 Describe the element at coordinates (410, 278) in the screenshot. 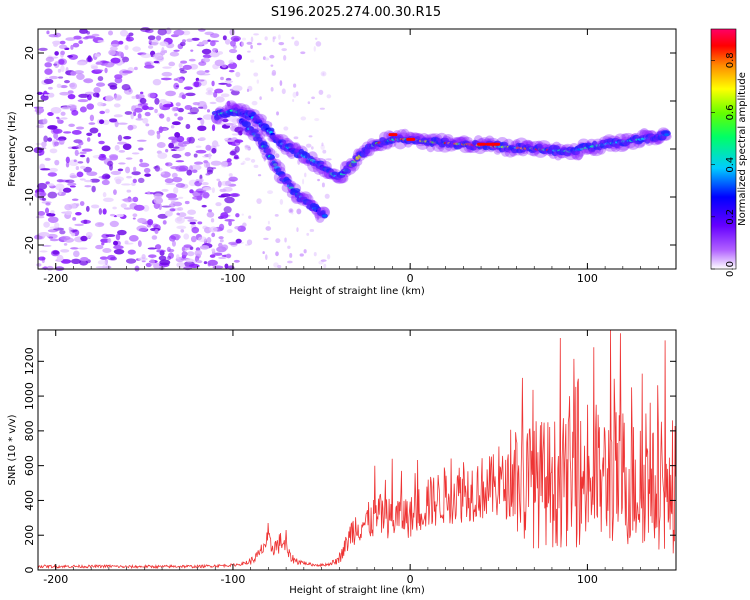

I see `spectrogram-x-tick-label: 0` at that location.